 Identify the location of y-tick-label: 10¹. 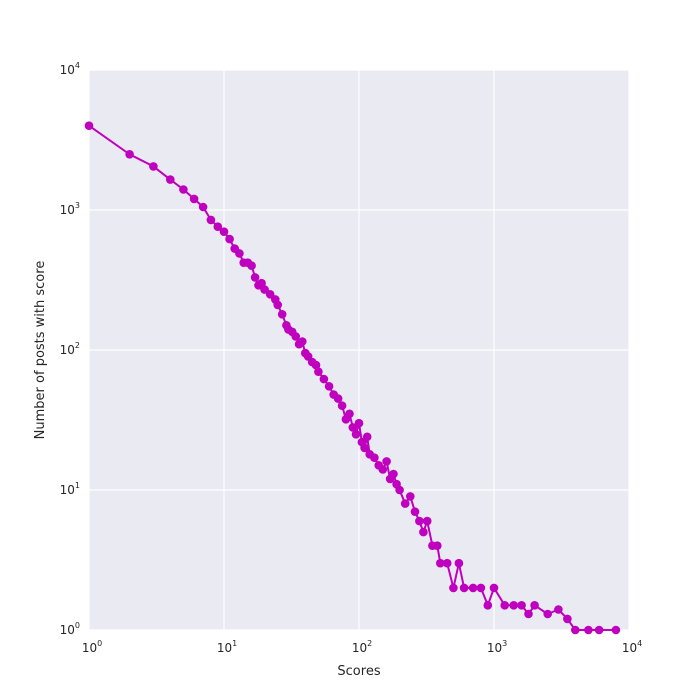
(70, 489).